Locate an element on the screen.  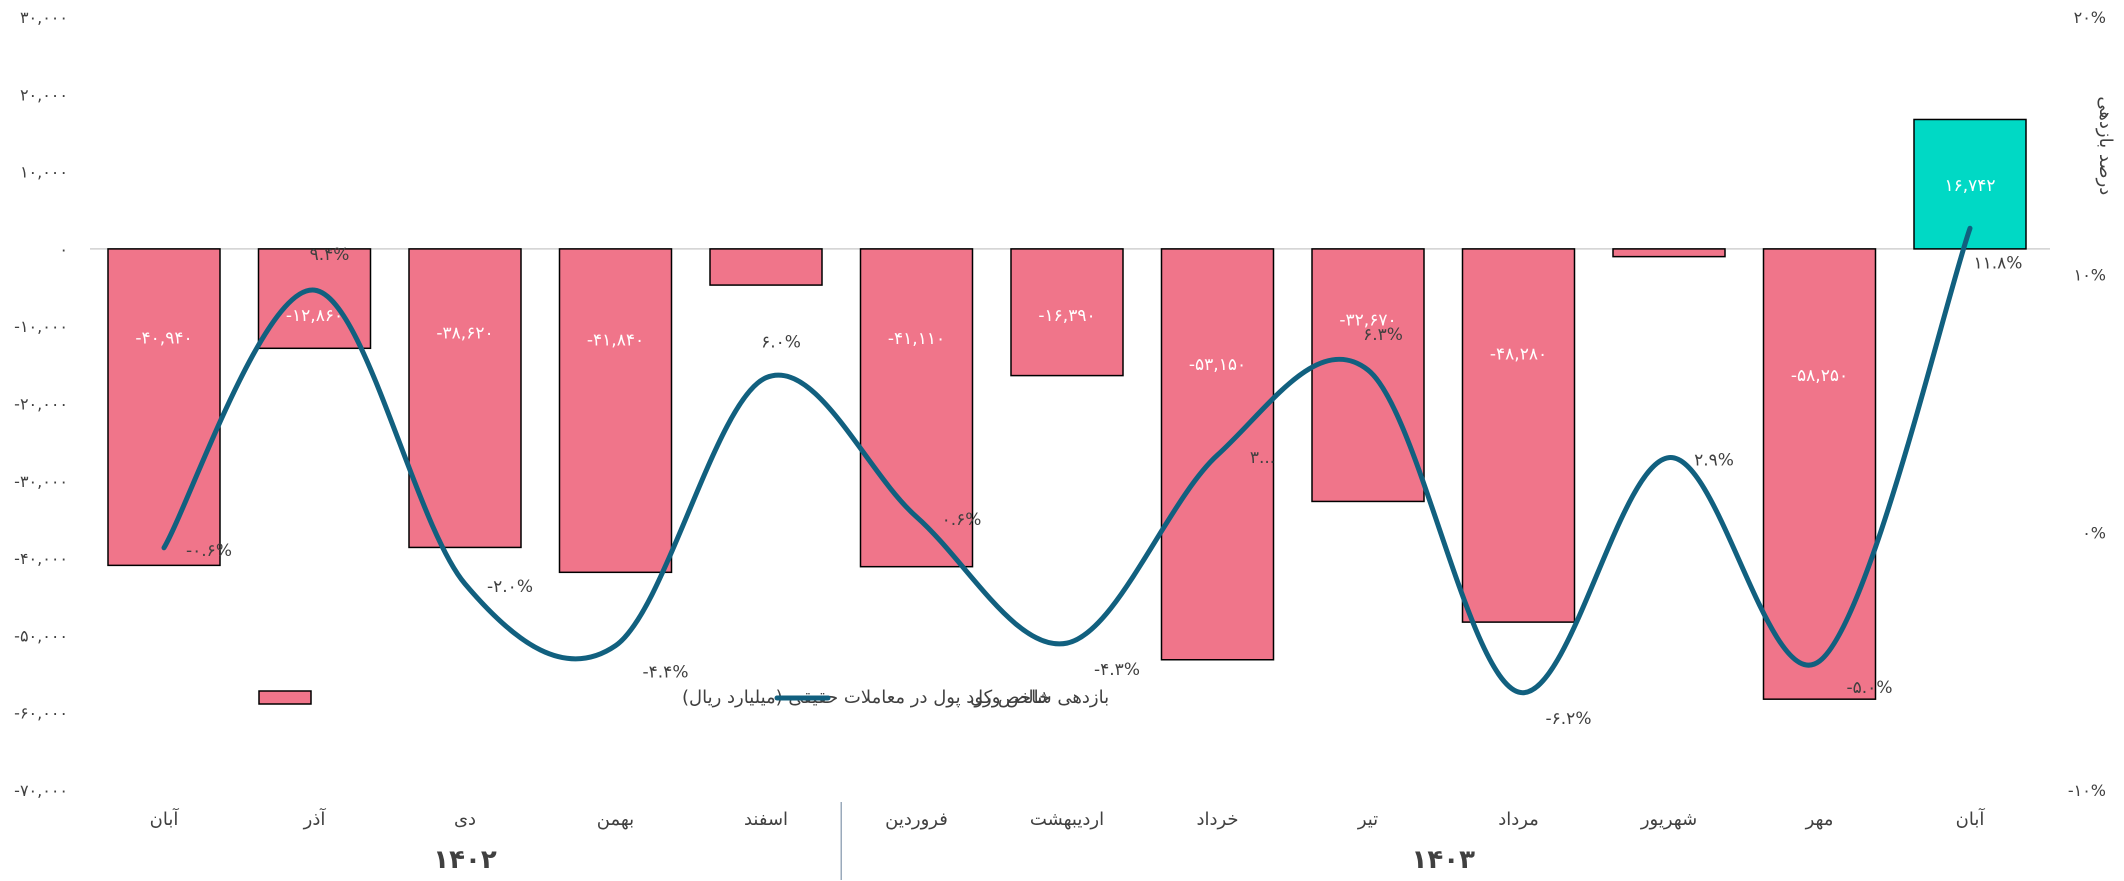
y-left-tick-label: ۱۰,۰۰۰ is located at coordinates (44, 172).